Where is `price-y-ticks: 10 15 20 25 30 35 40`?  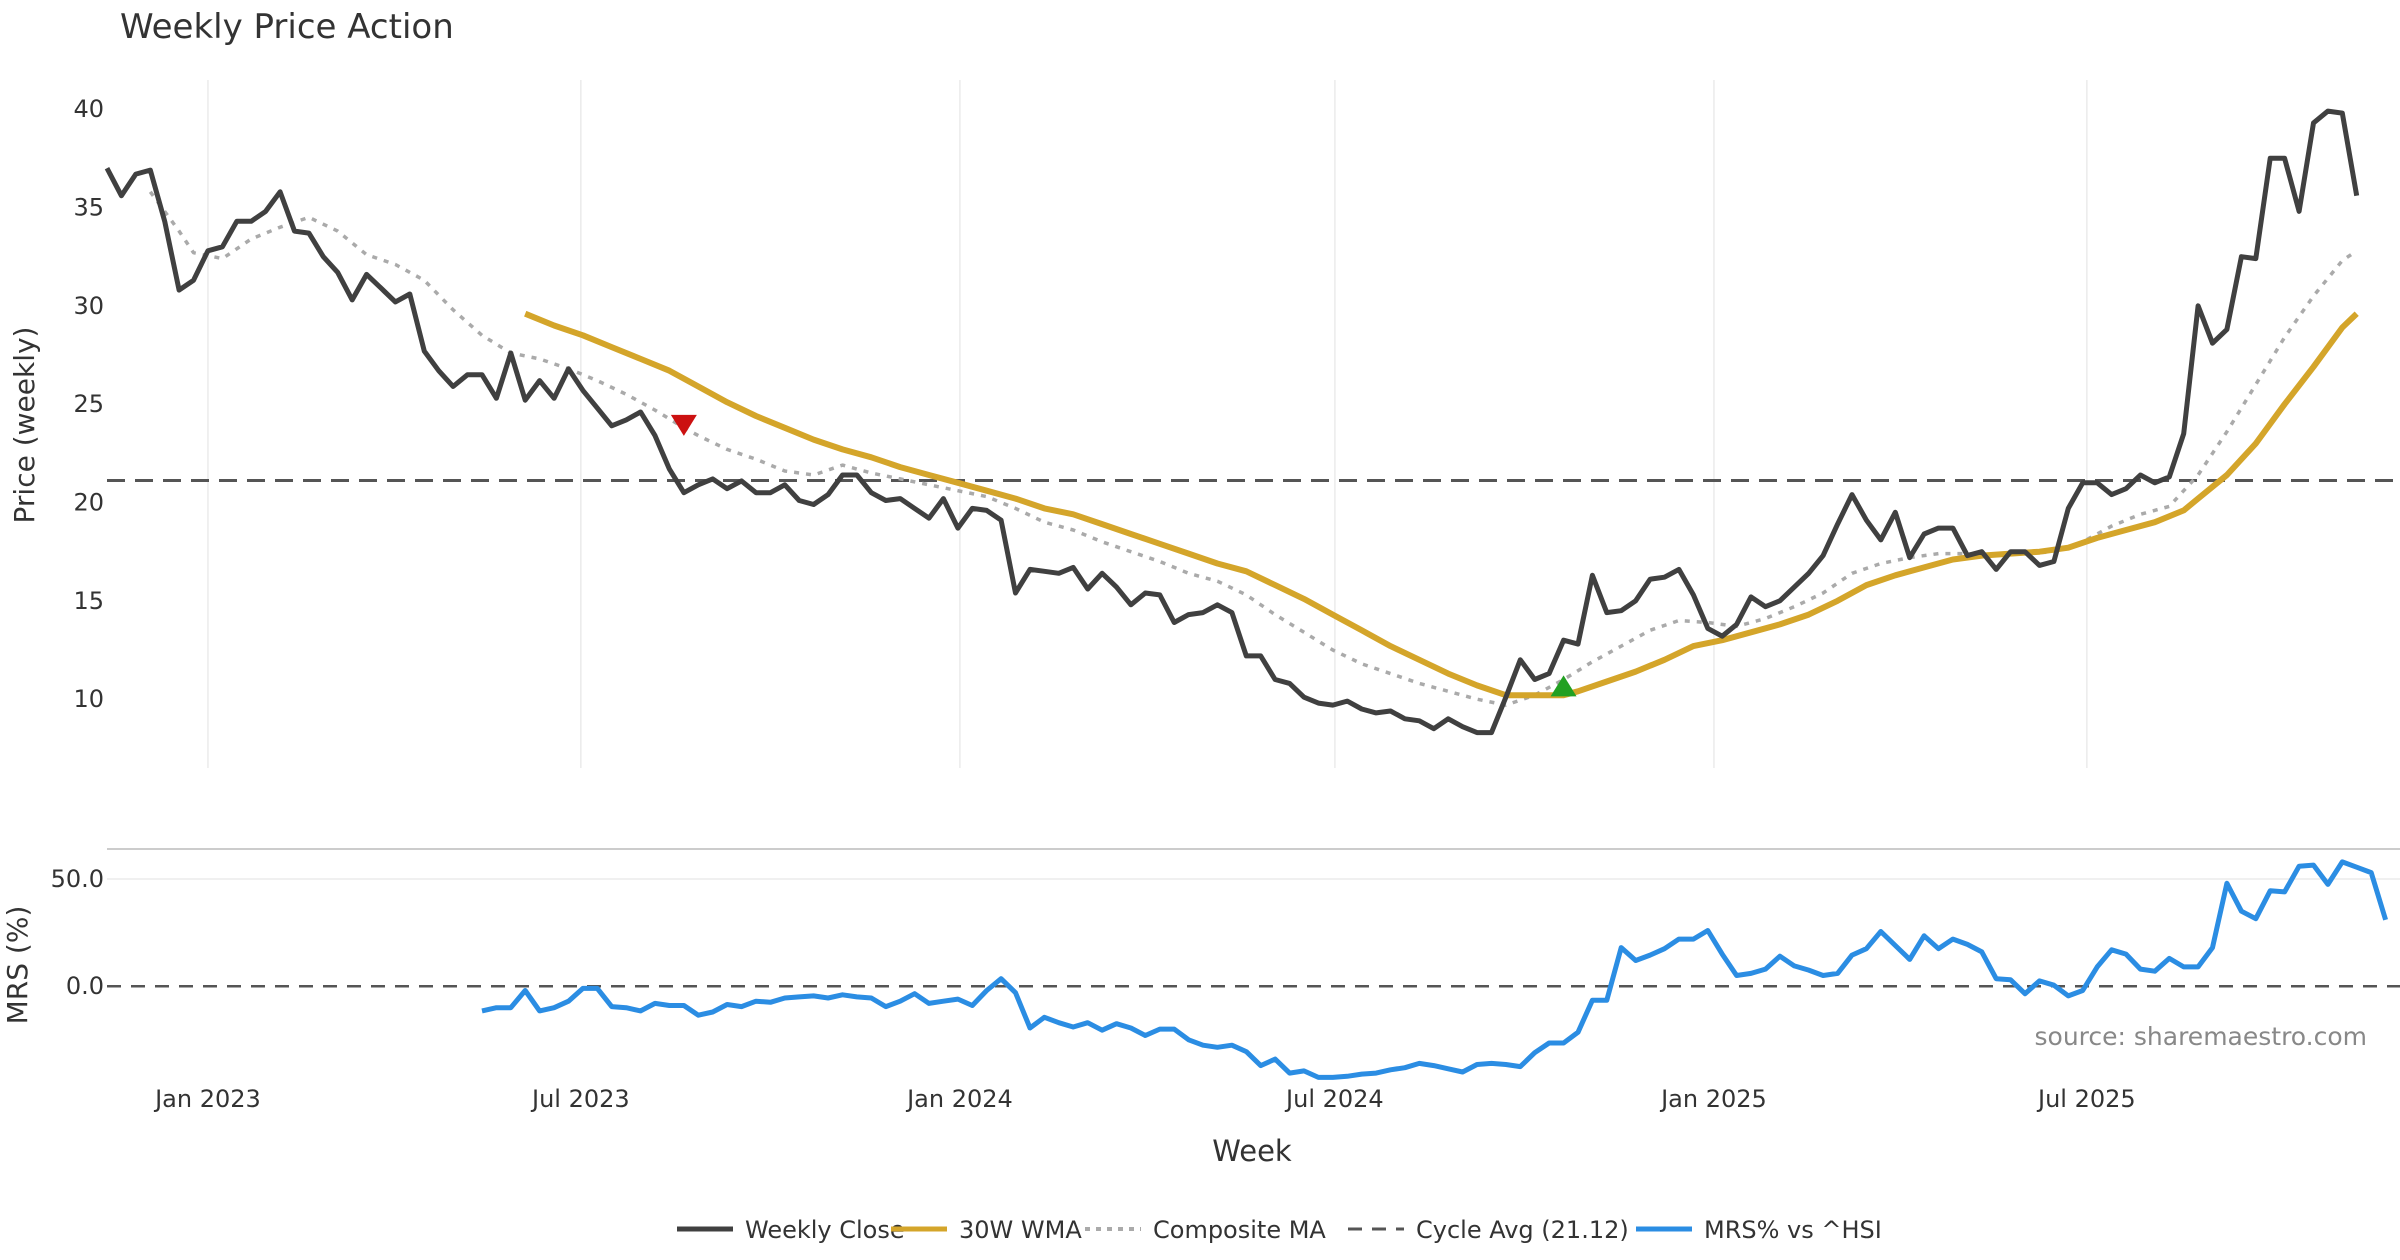 price-y-ticks: 10 15 20 25 30 35 40 is located at coordinates (88, 404).